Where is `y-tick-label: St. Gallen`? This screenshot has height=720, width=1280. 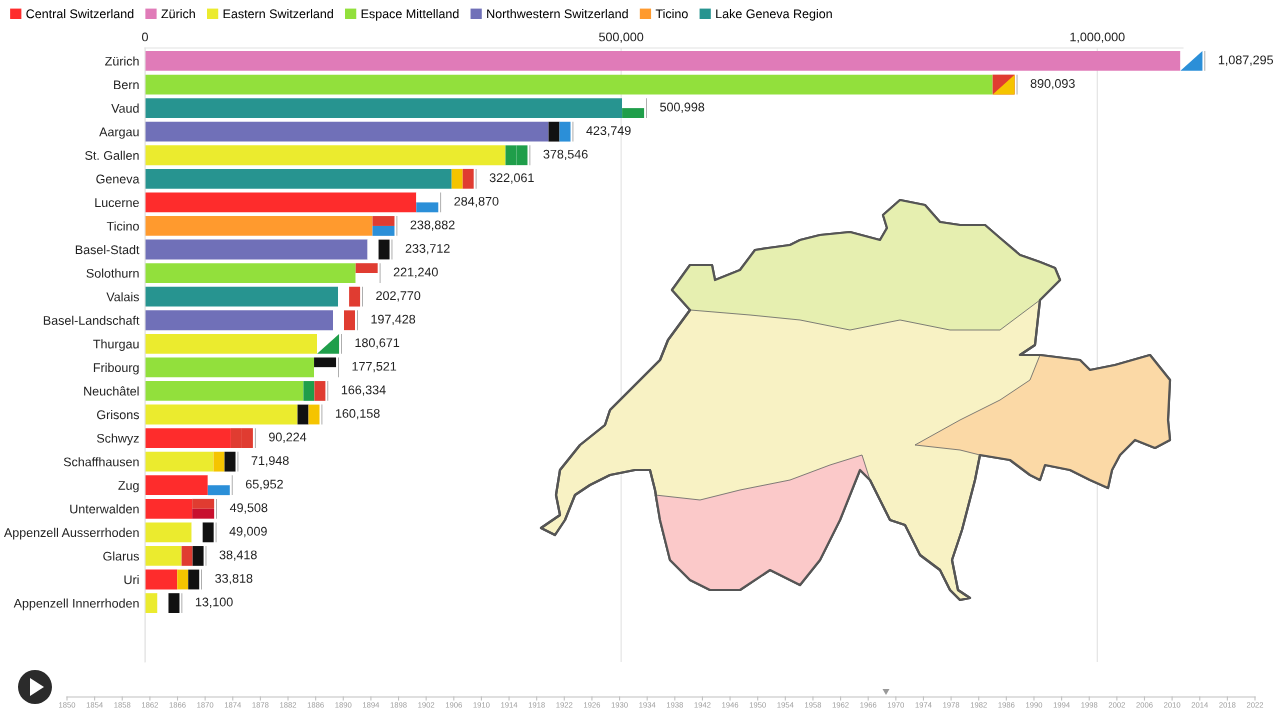
y-tick-label: St. Gallen is located at coordinates (112, 155).